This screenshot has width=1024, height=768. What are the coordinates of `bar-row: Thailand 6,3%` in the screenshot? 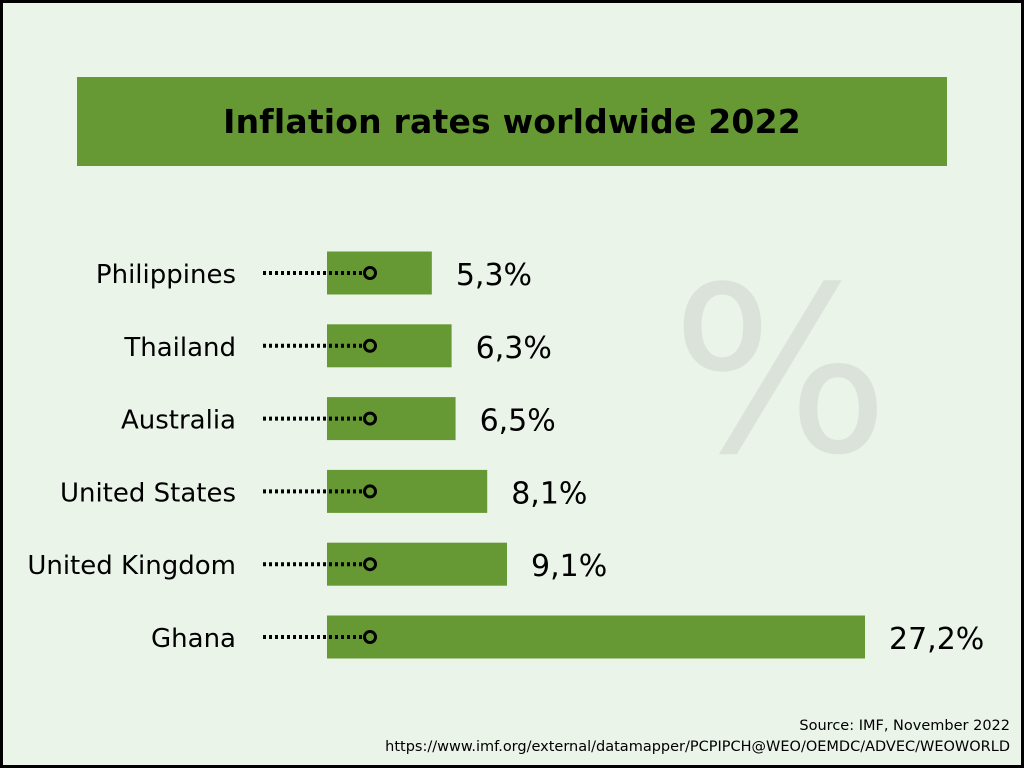 It's located at (337, 346).